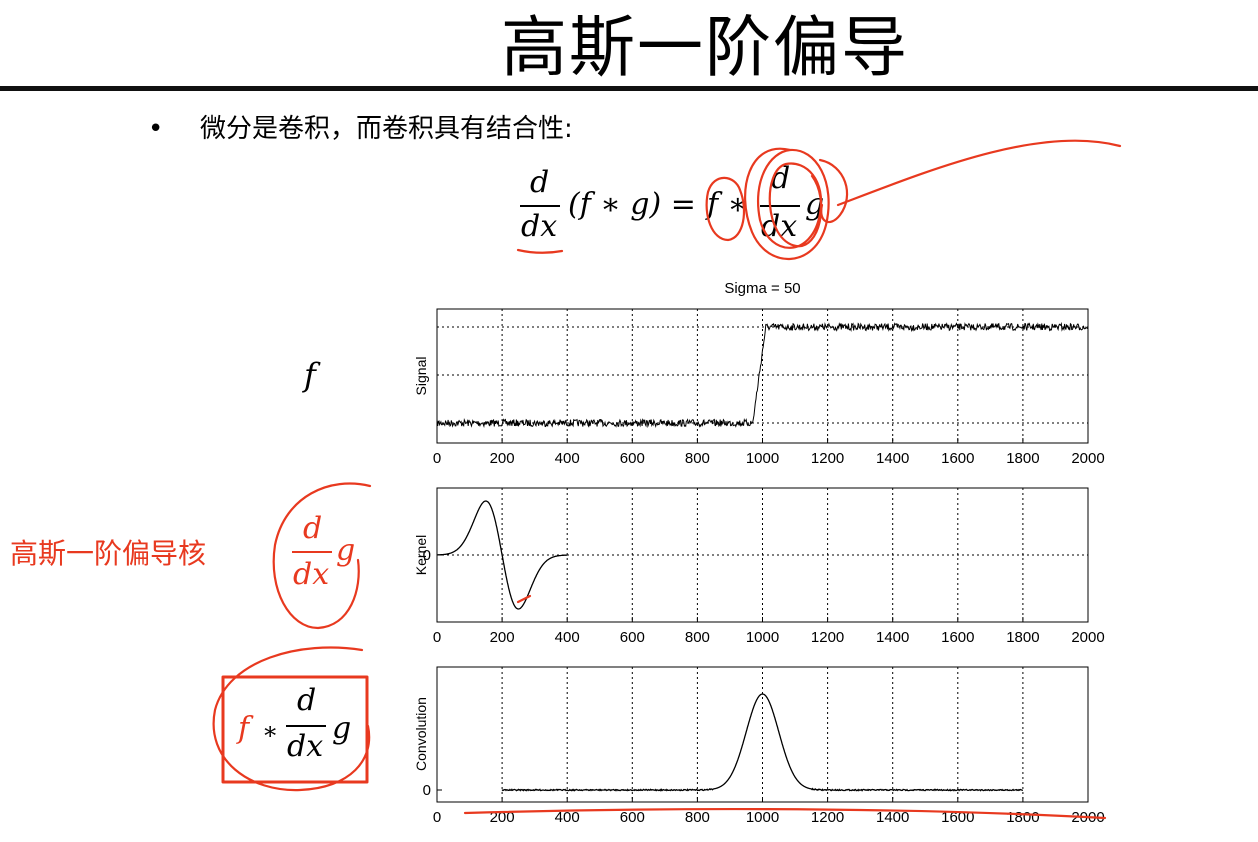  Describe the element at coordinates (705, 47) in the screenshot. I see `slide-title: 高斯一阶偏导` at that location.